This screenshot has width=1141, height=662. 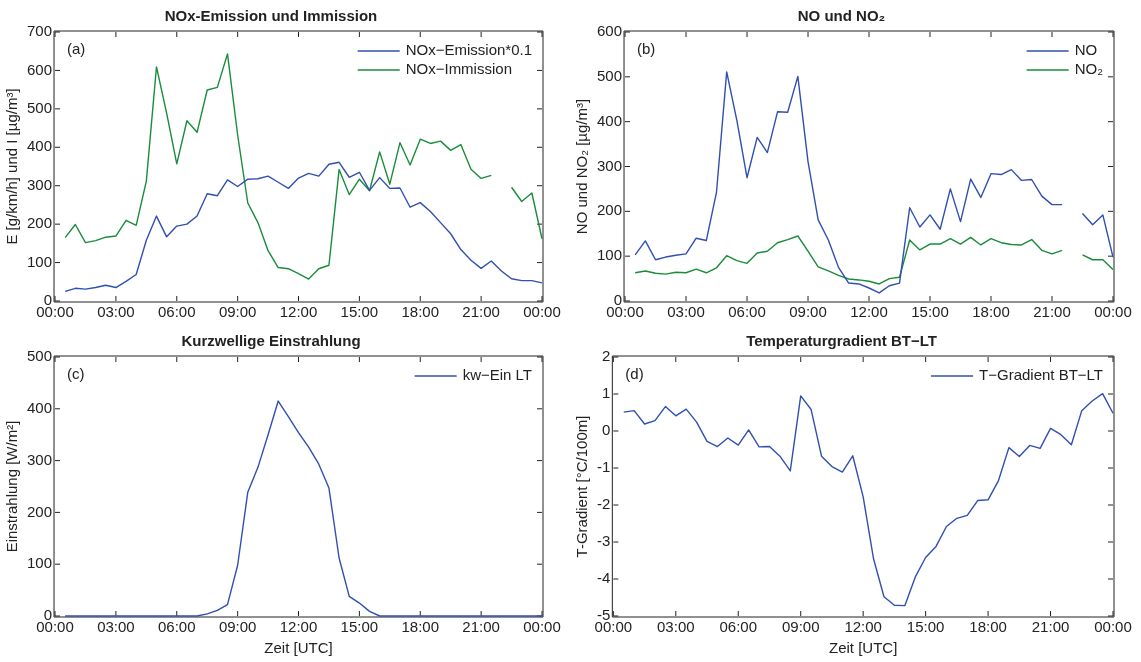 I want to click on chart-title: NO und NO₂, so click(x=841, y=16).